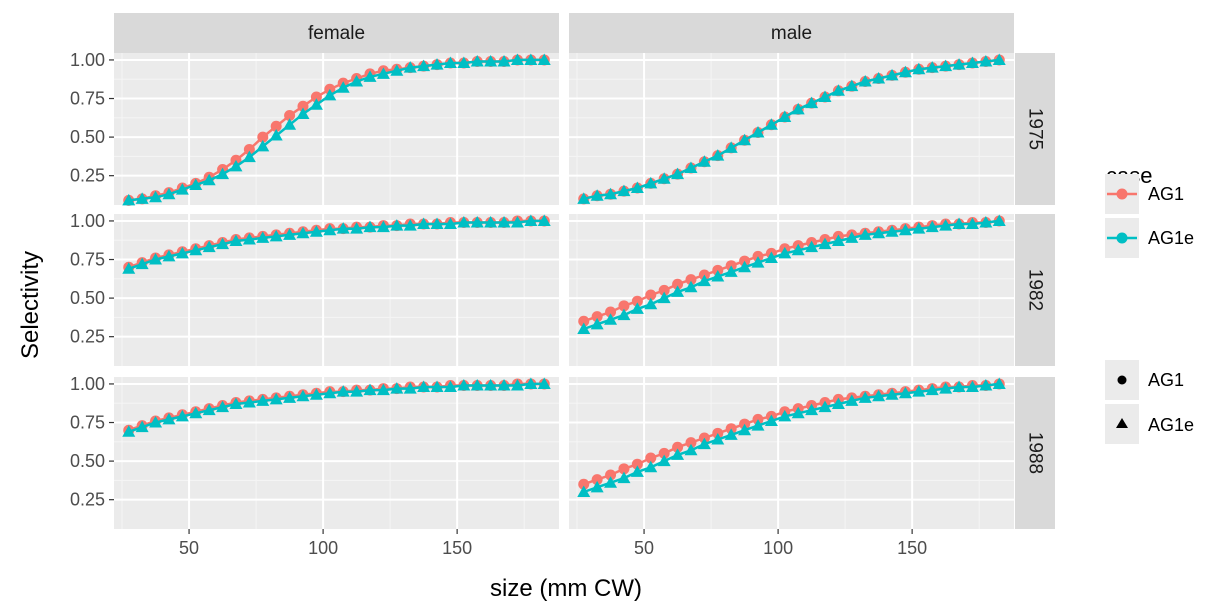 The width and height of the screenshot is (1226, 607). I want to click on legend-label-ag1e: AG1e, so click(1171, 238).